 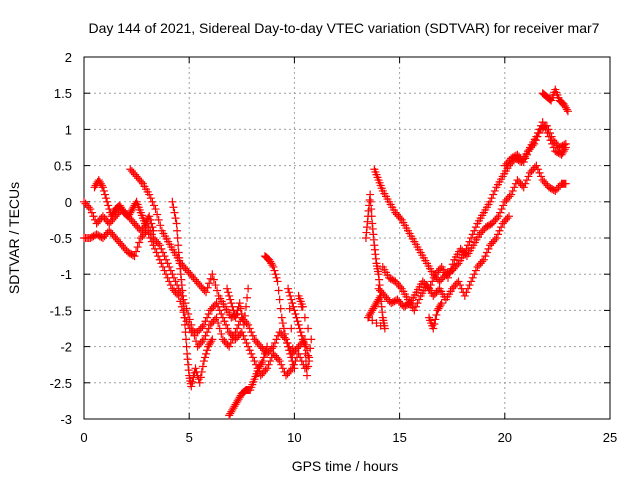 What do you see at coordinates (68, 57) in the screenshot?
I see `y-tick-label: 2` at bounding box center [68, 57].